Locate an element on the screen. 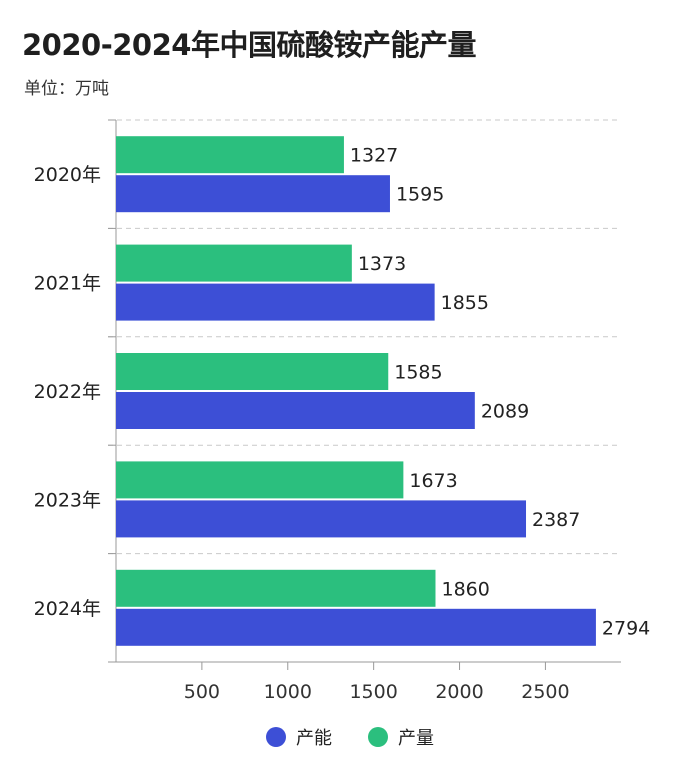 The image size is (700, 775). x-tick-label: 500 is located at coordinates (202, 692).